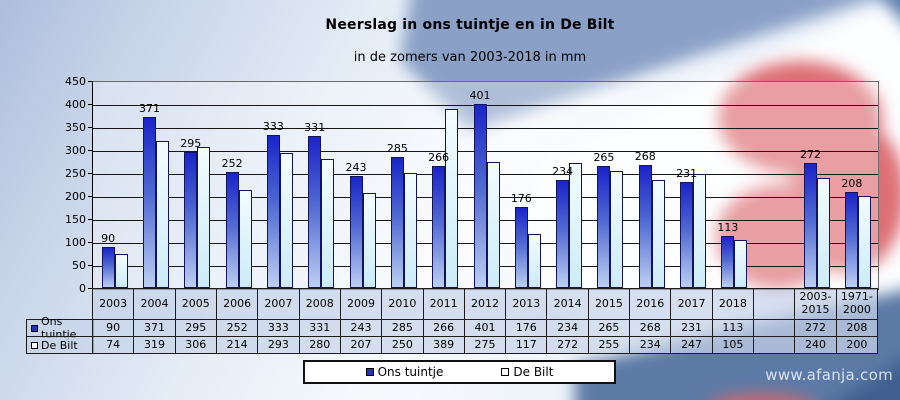 The height and width of the screenshot is (400, 900). I want to click on table-cell-ons-tuintje-blank, so click(774, 328).